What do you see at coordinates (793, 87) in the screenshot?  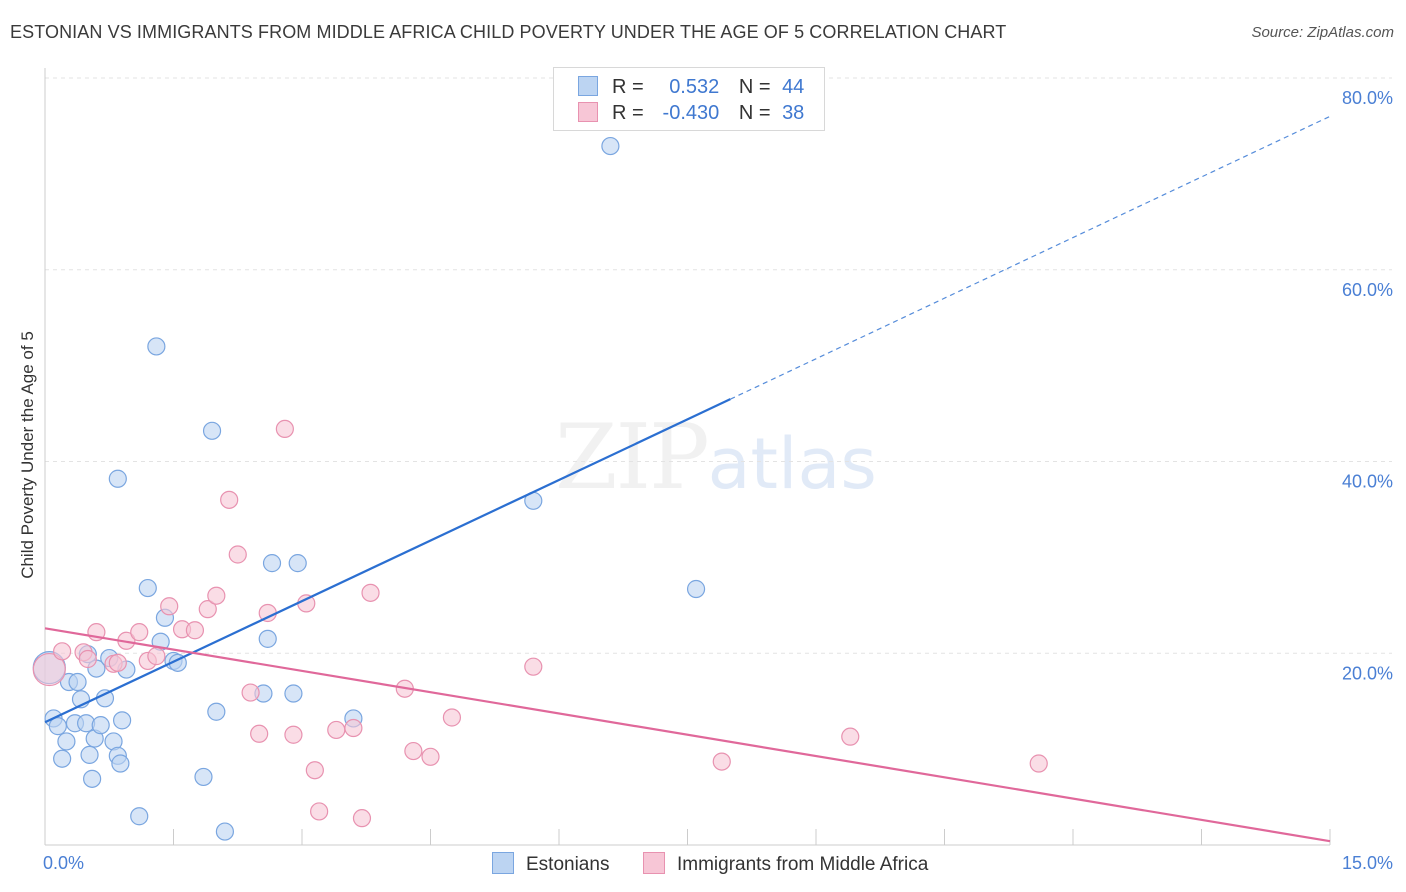 I see `n-value: 44` at bounding box center [793, 87].